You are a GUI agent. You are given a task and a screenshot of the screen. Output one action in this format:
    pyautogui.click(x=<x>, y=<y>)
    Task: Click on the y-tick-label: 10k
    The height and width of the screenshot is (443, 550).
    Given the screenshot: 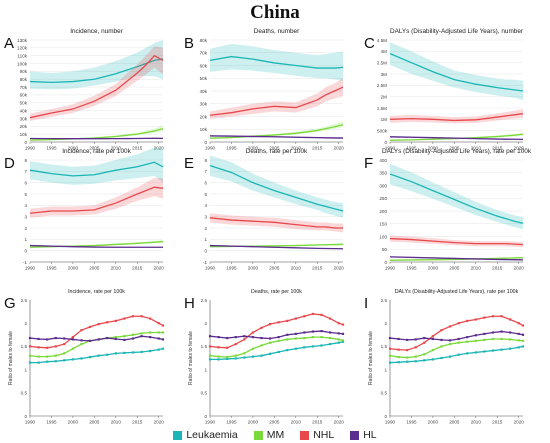 What is the action you would take?
    pyautogui.click(x=24, y=134)
    